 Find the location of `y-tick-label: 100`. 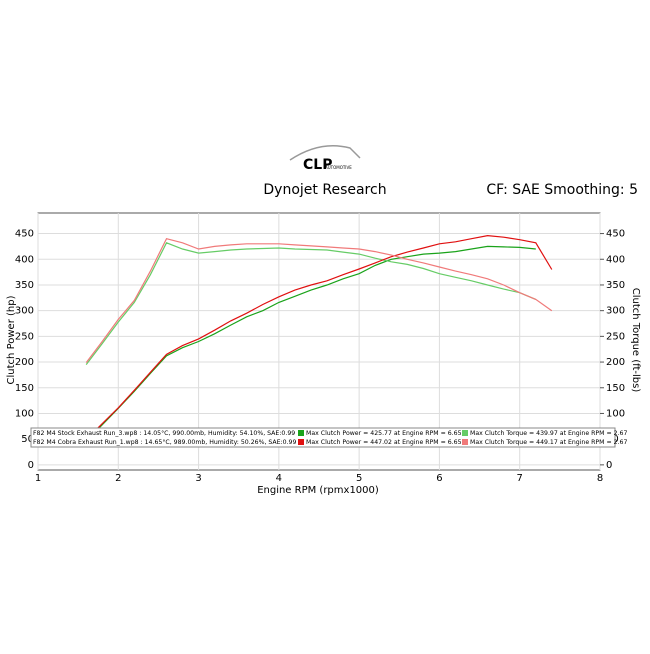

y-tick-label: 100 is located at coordinates (24, 413).